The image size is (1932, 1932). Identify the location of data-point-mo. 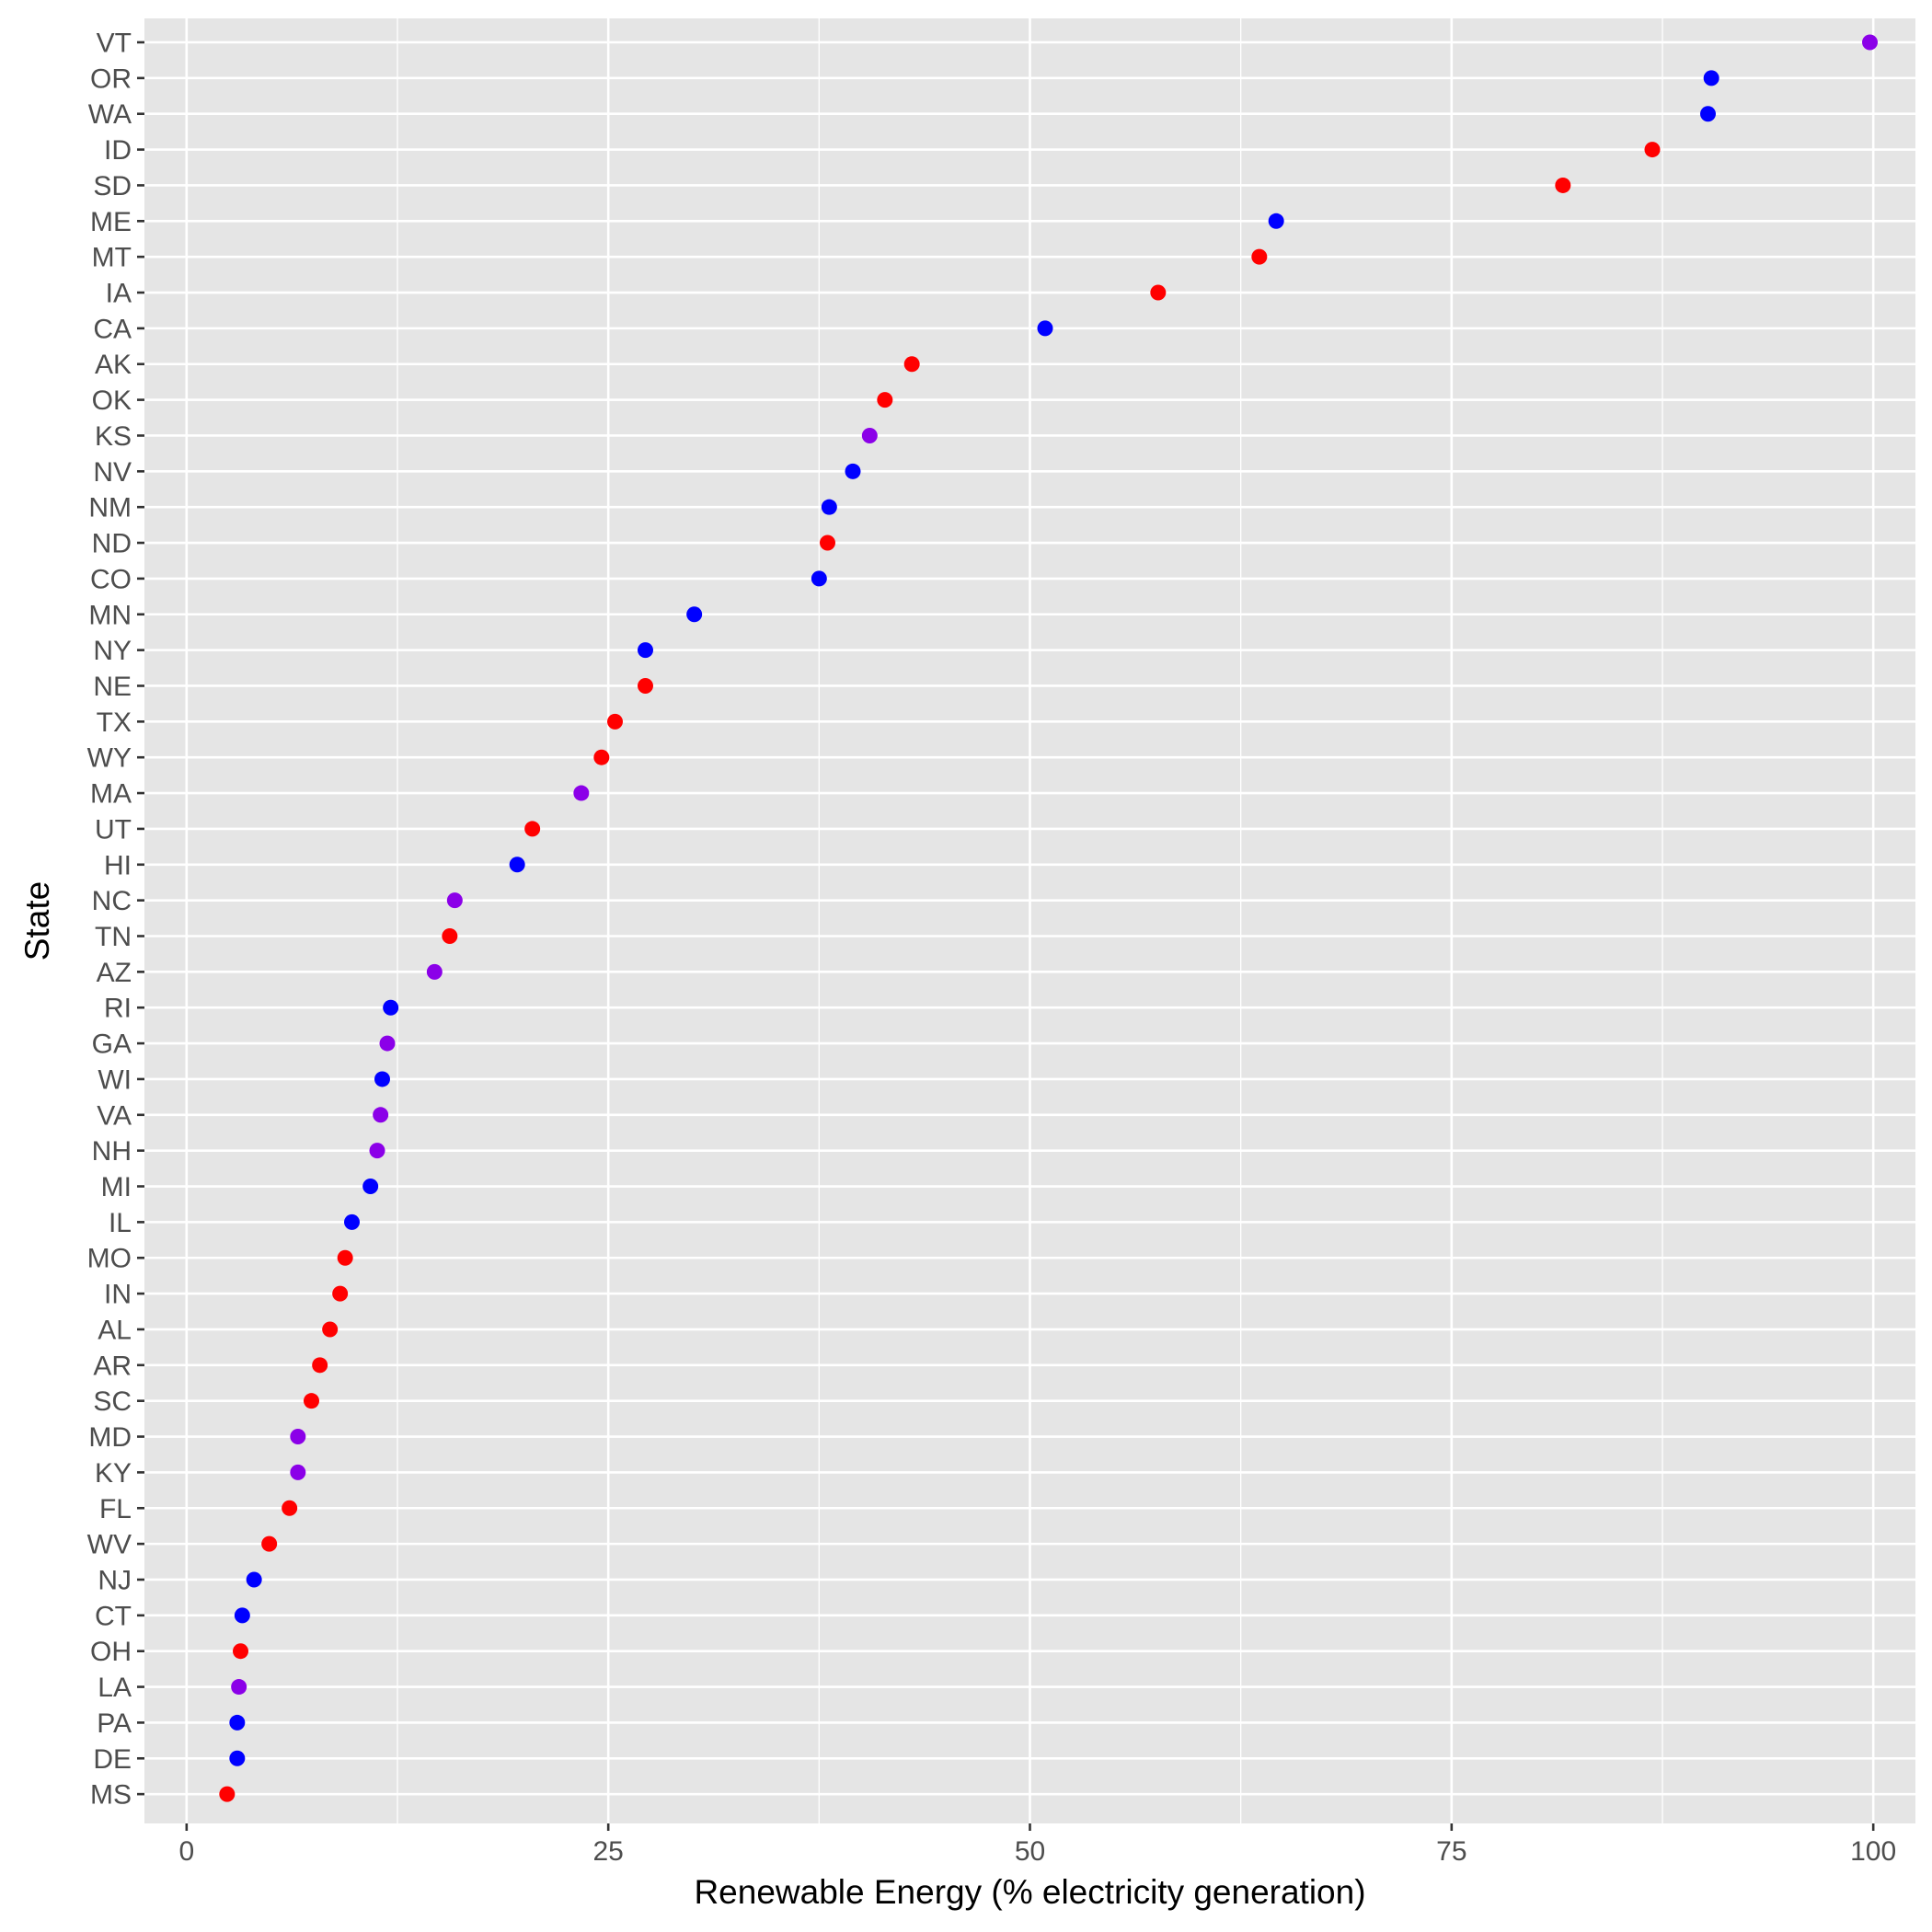
(345, 1257).